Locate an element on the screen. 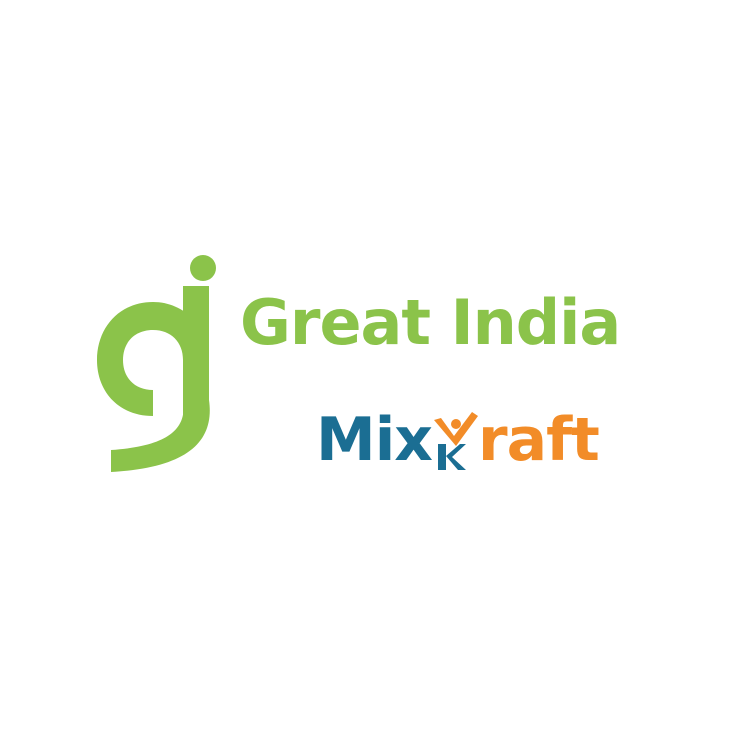 The image size is (750, 750). sub-brand-part-raft: raft is located at coordinates (538, 440).